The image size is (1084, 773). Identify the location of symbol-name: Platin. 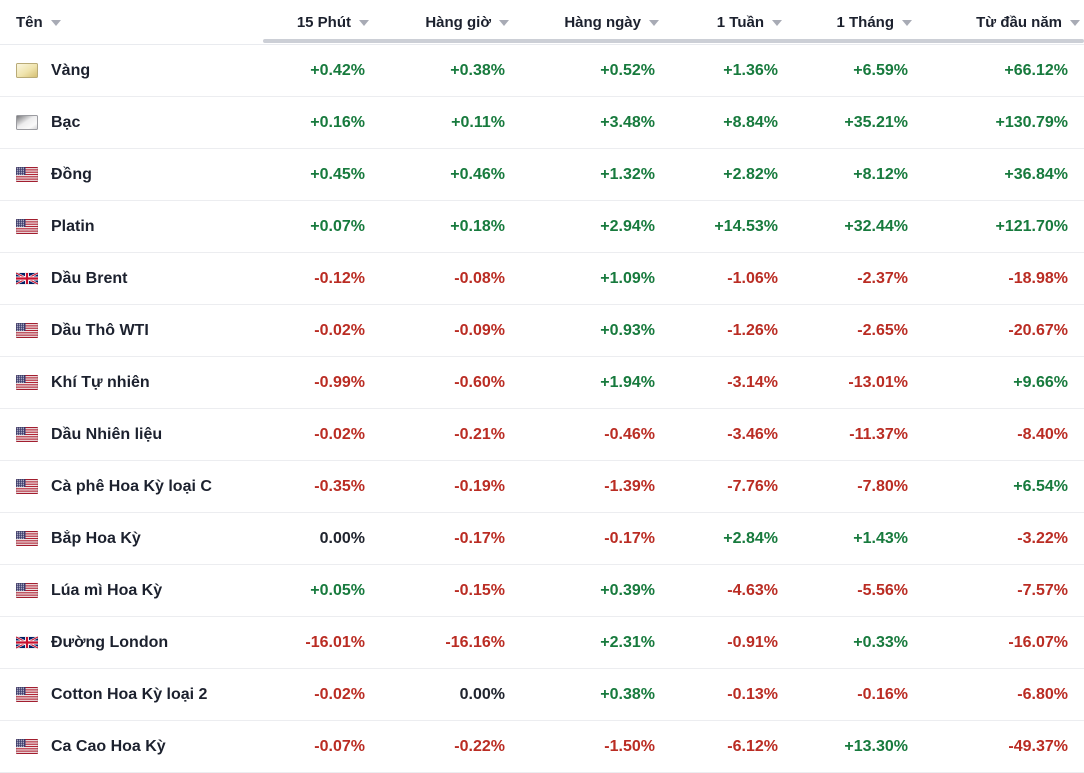
(73, 226).